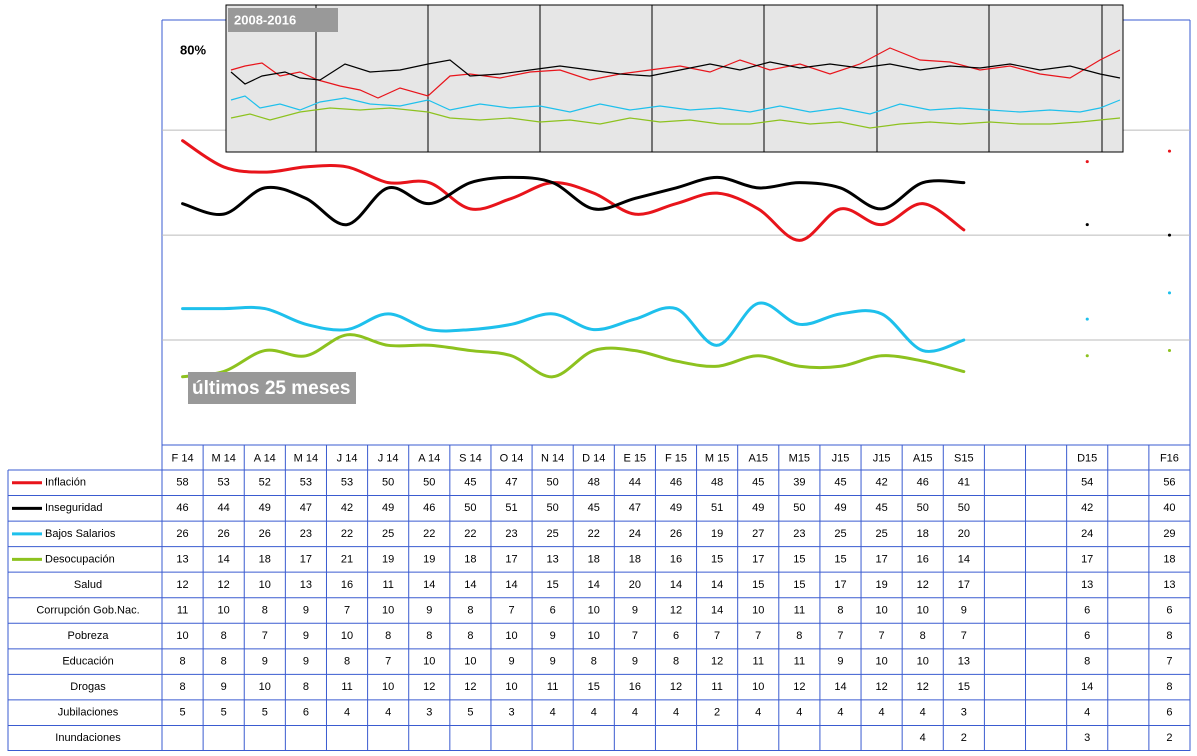  What do you see at coordinates (470, 534) in the screenshot?
I see `table-cell: 22` at bounding box center [470, 534].